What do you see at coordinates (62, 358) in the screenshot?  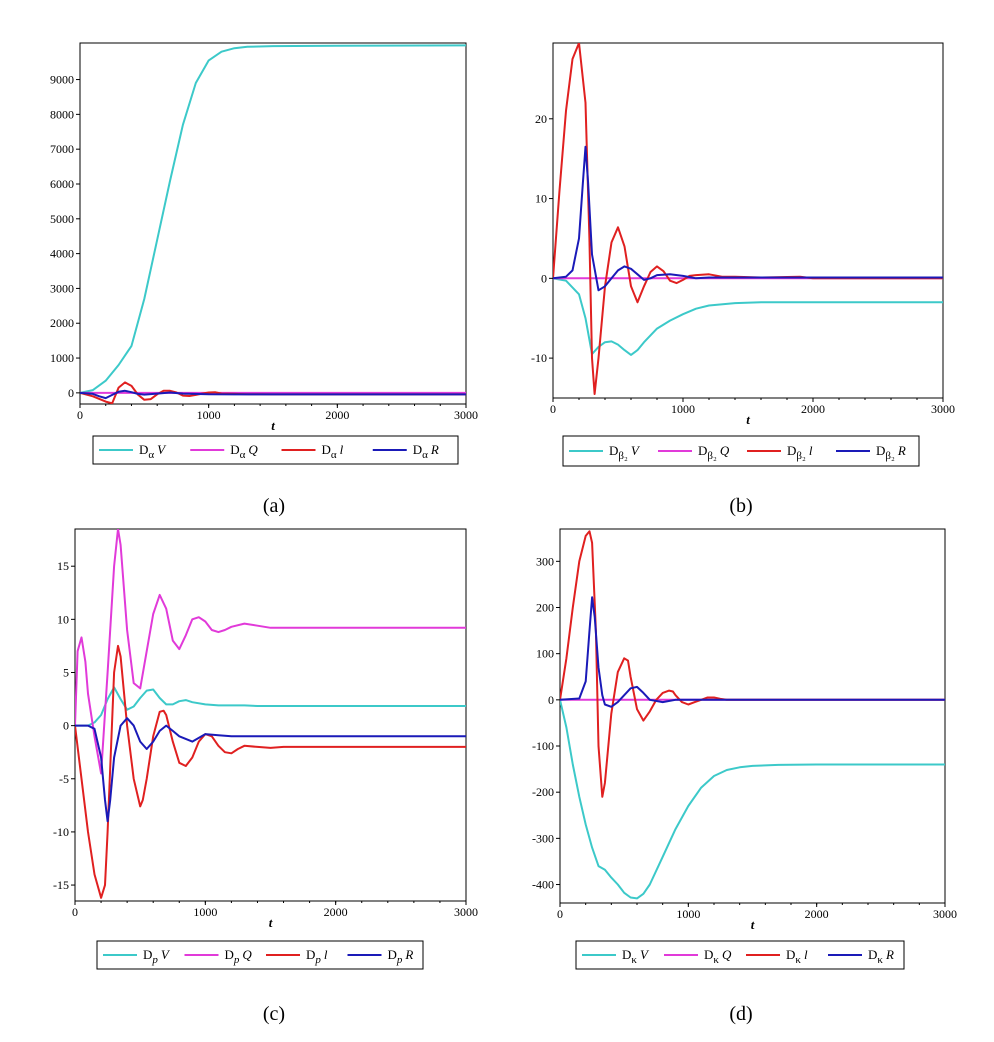 I see `y-tick-label: 1000` at bounding box center [62, 358].